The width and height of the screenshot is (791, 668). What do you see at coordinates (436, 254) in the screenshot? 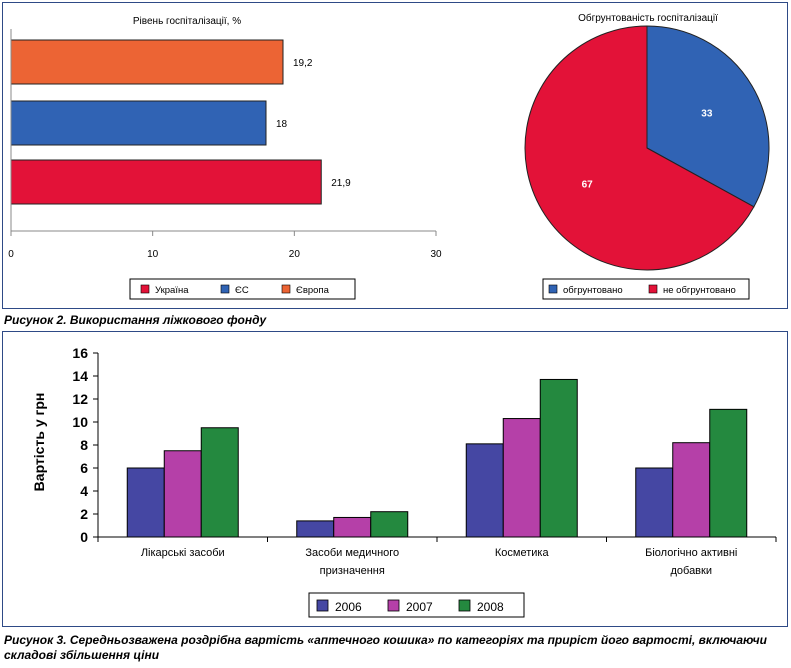
I see `hbar-x-tick-label: 30` at bounding box center [436, 254].